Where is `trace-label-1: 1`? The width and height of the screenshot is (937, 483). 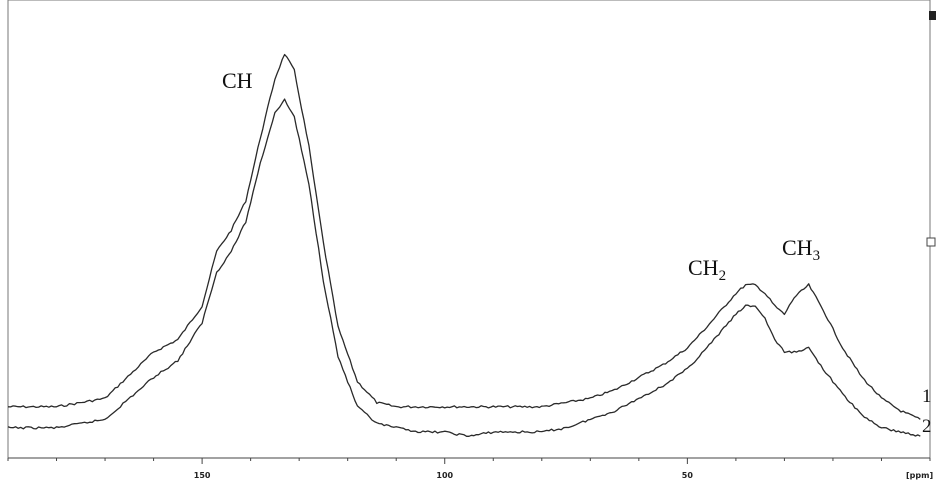 trace-label-1: 1 is located at coordinates (927, 396).